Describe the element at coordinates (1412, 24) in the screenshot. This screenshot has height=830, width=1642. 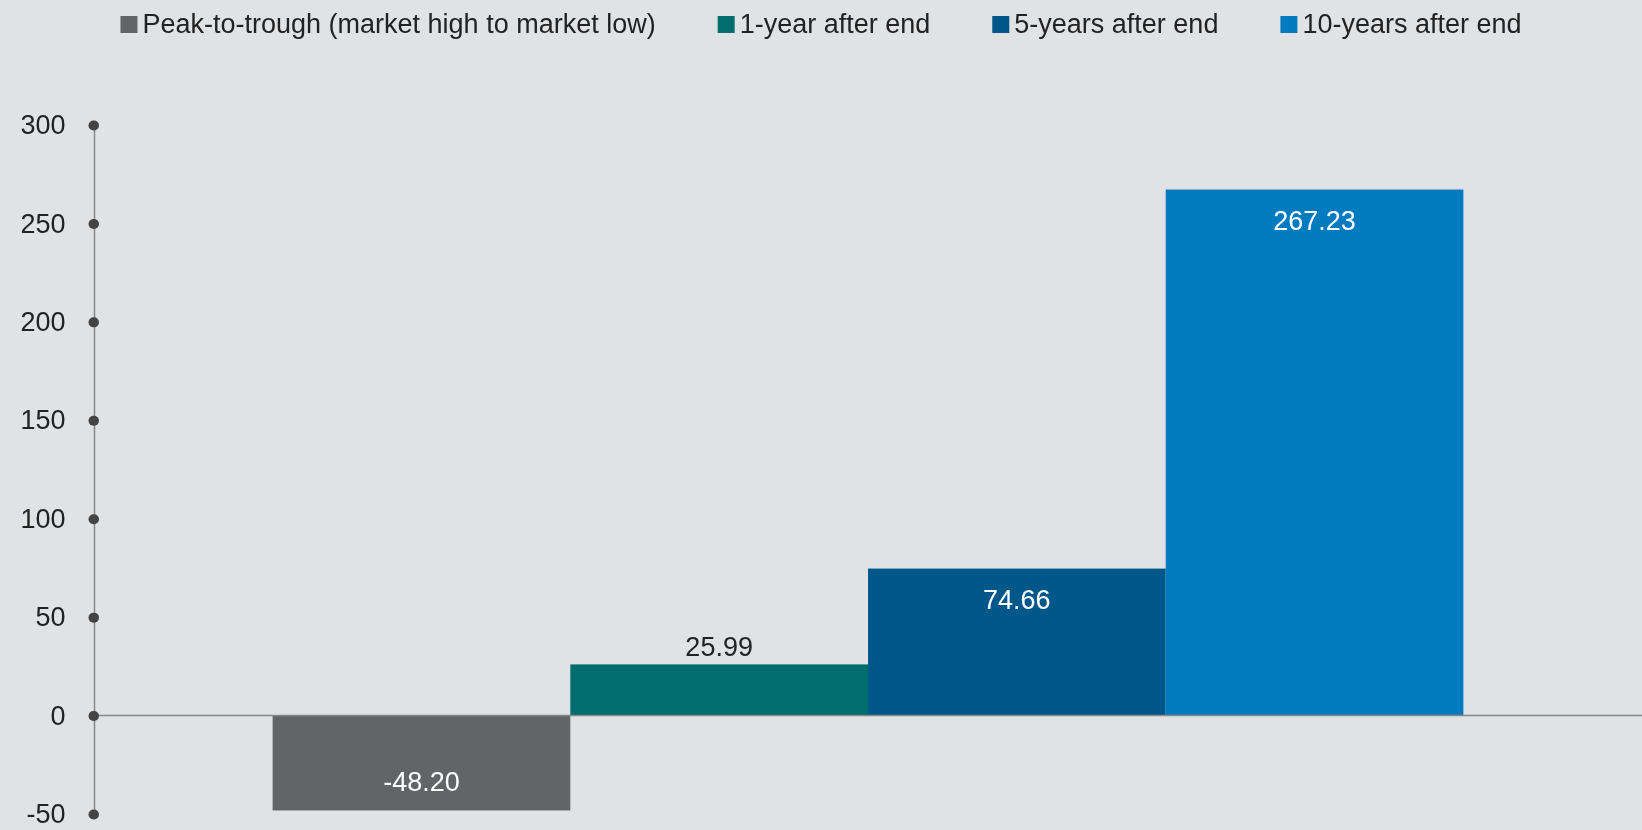
I see `legend-label: 10-years after end` at that location.